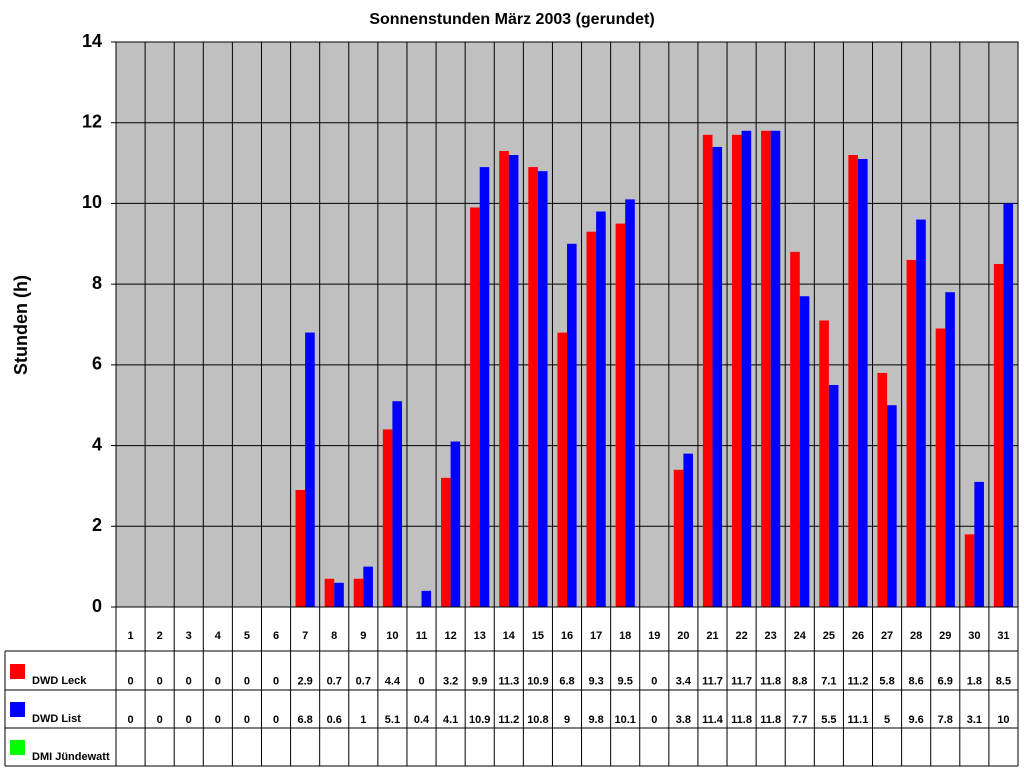  Describe the element at coordinates (596, 636) in the screenshot. I see `x-tick-label: 17` at that location.